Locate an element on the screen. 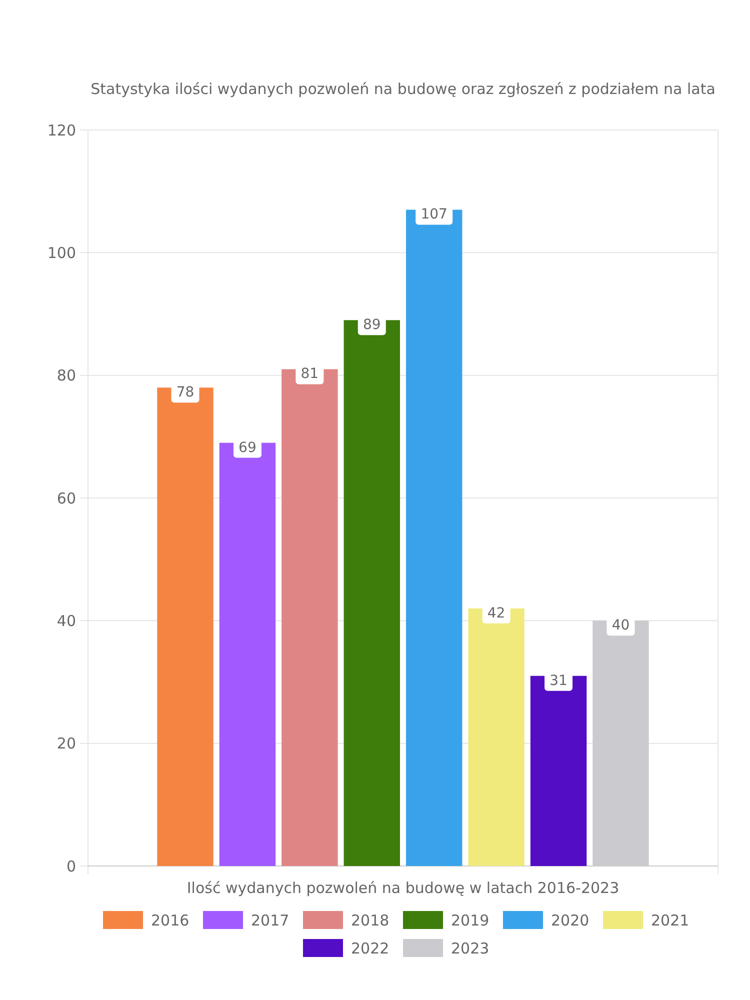 The width and height of the screenshot is (750, 1000). data-label: 40 is located at coordinates (621, 626).